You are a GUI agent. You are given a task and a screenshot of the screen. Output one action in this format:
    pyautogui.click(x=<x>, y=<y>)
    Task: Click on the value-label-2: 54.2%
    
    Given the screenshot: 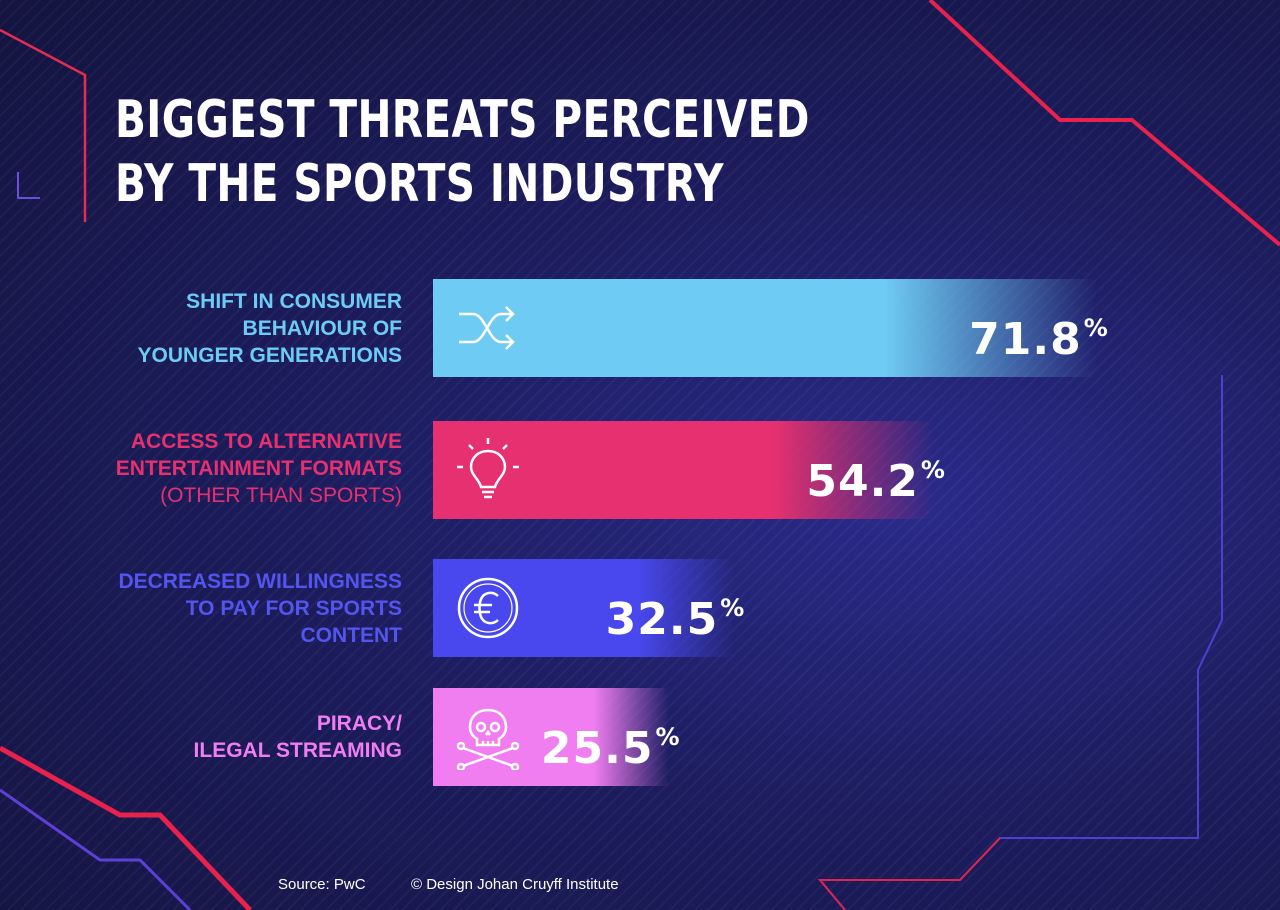 What is the action you would take?
    pyautogui.click(x=876, y=470)
    